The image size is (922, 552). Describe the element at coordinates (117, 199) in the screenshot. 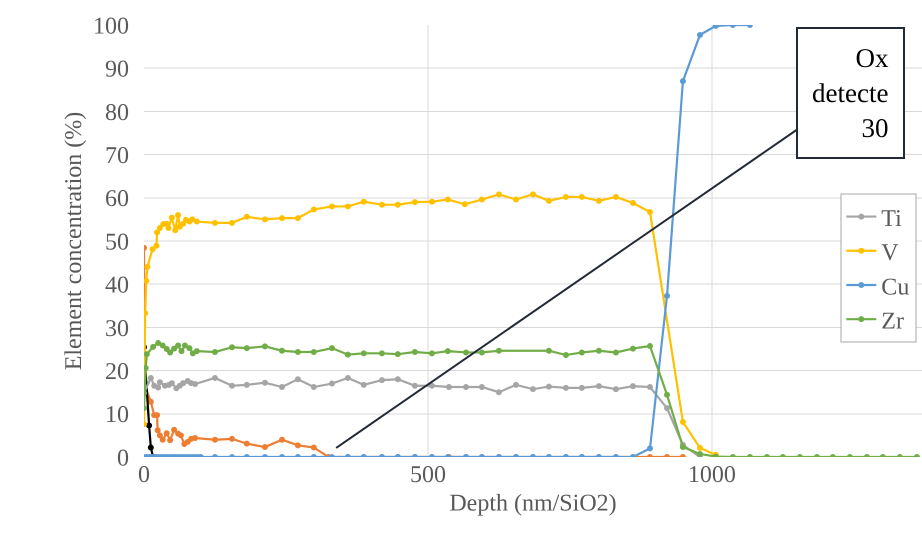

I see `y-tick-label: 60` at that location.